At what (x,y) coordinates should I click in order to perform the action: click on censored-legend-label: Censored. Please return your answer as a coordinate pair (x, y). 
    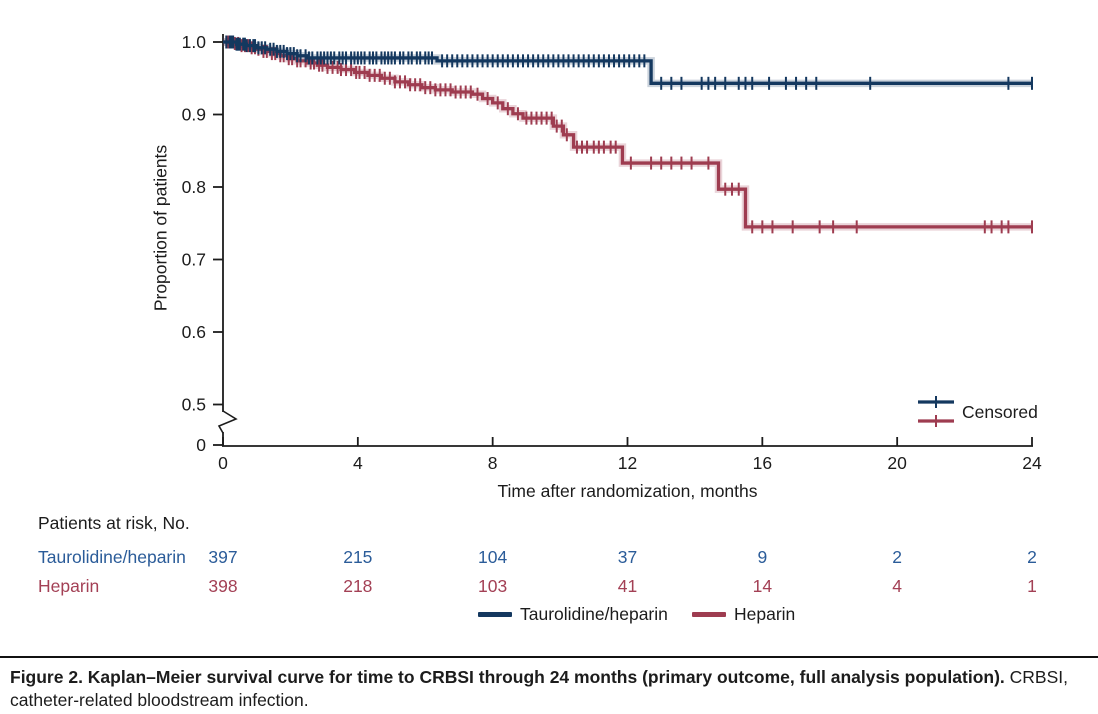
    Looking at the image, I should click on (1000, 412).